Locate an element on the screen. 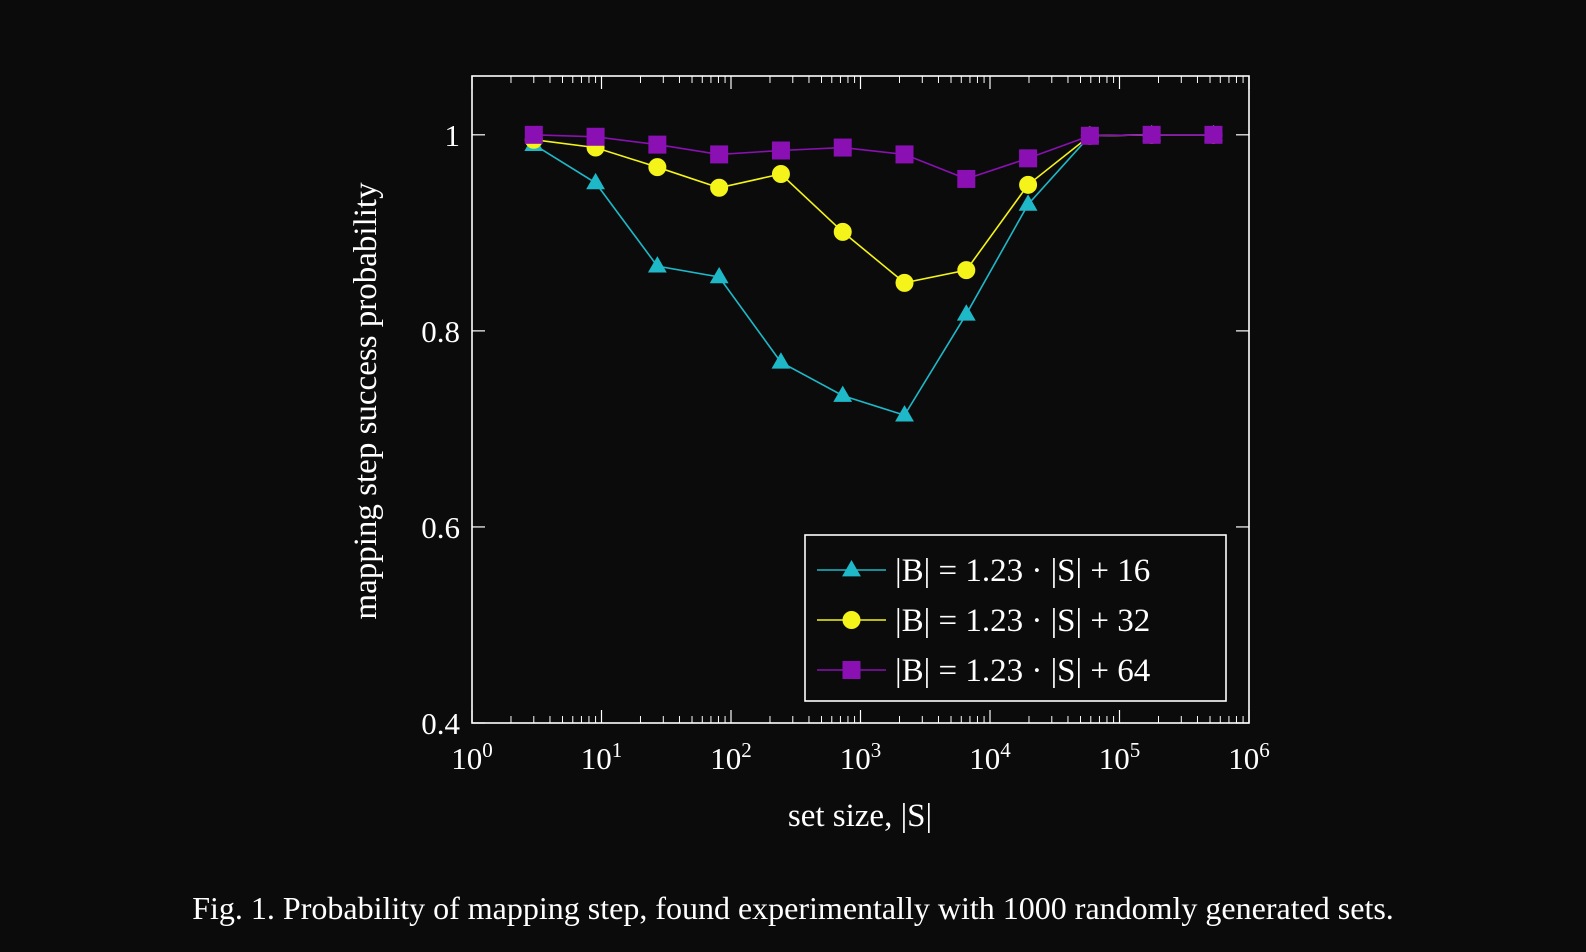  legend-entry: |B| = 1.23 · |S| + 32 is located at coordinates (983, 621).